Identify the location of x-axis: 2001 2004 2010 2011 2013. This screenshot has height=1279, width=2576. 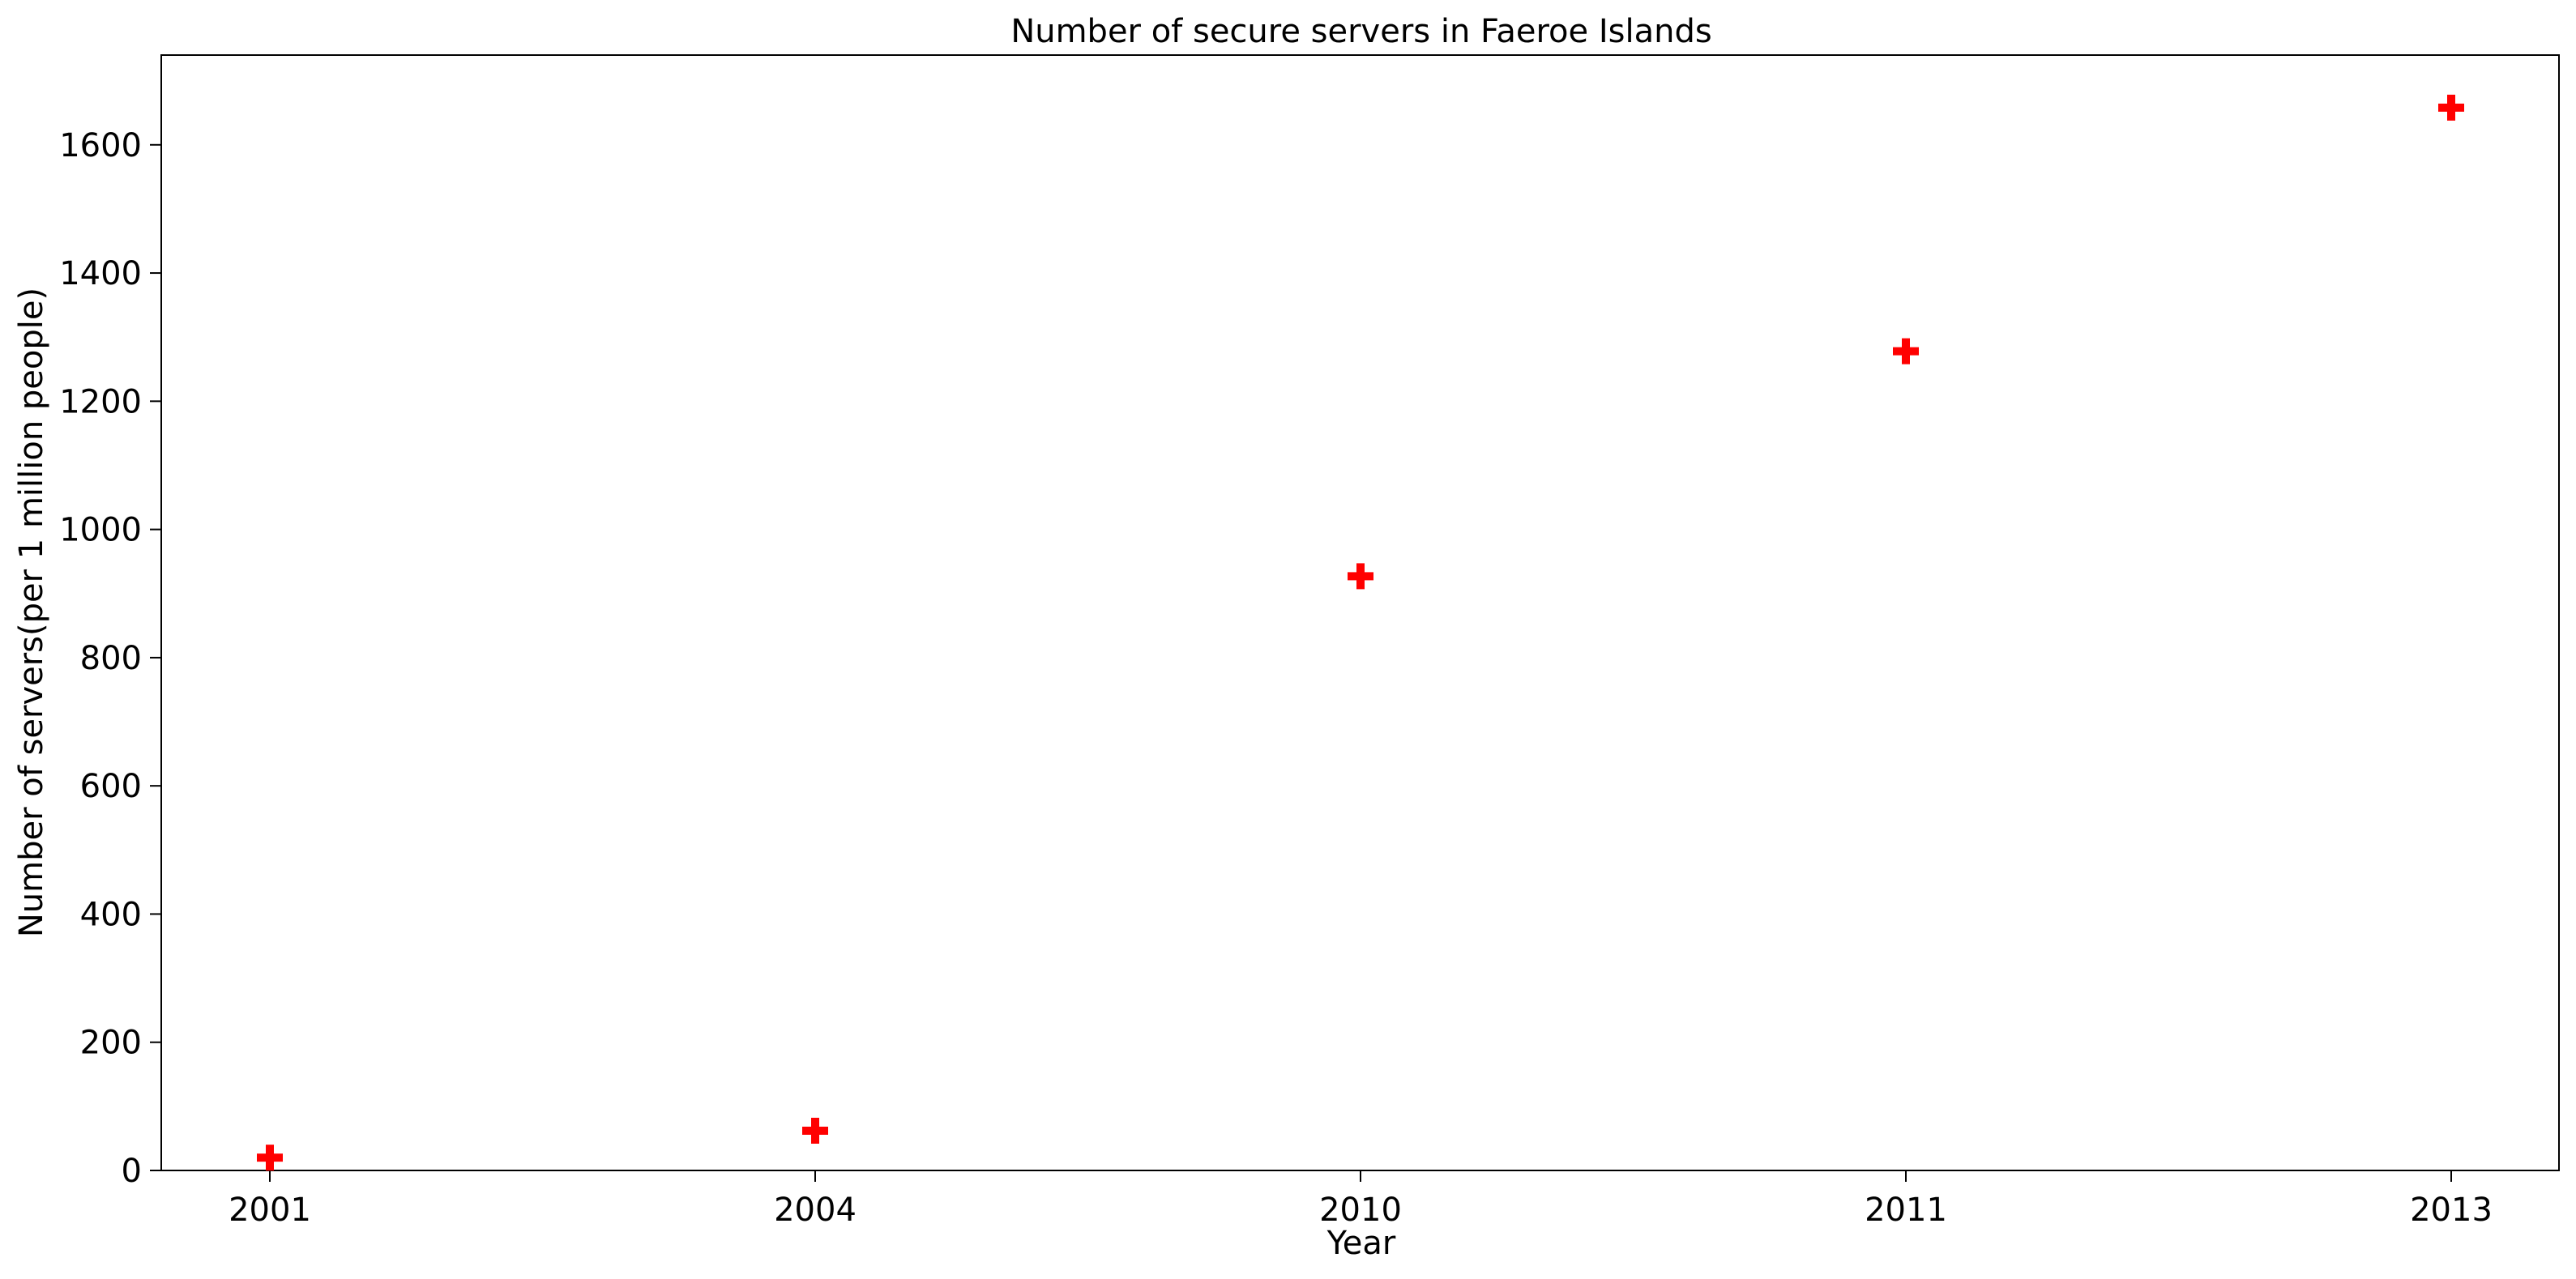
(1361, 1199).